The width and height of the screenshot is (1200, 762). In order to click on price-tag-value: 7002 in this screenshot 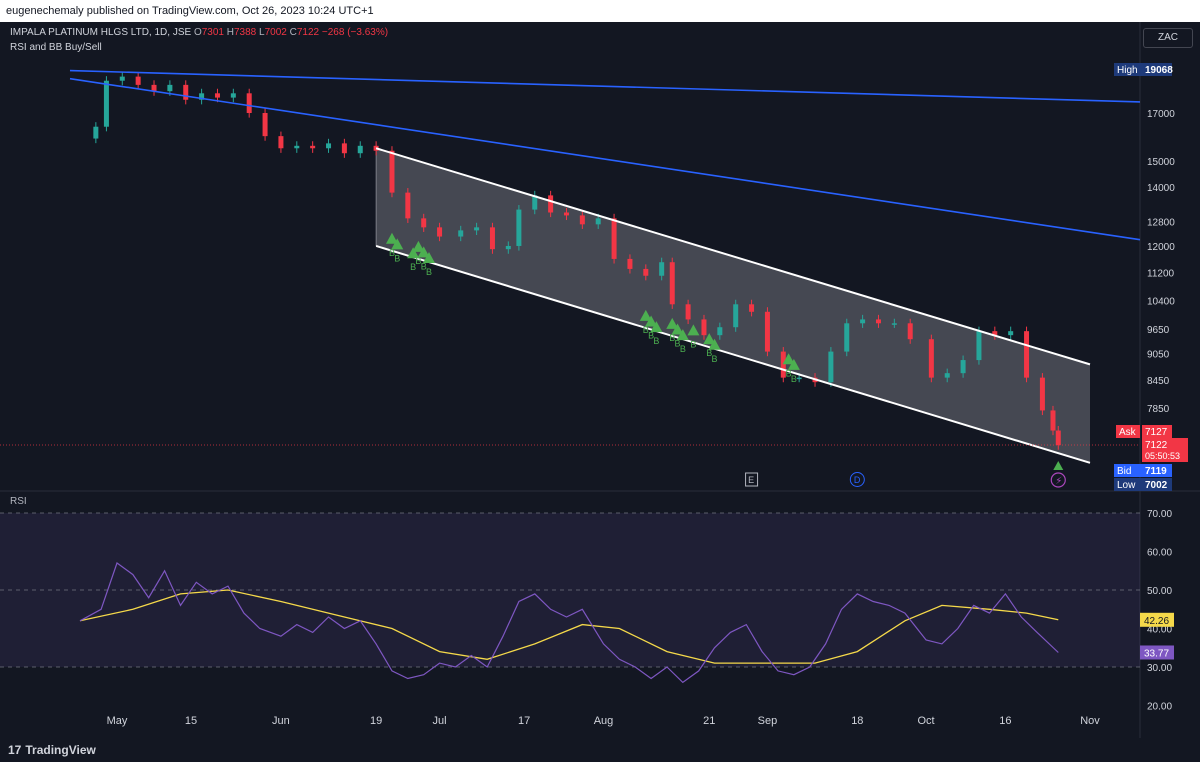, I will do `click(1156, 485)`.